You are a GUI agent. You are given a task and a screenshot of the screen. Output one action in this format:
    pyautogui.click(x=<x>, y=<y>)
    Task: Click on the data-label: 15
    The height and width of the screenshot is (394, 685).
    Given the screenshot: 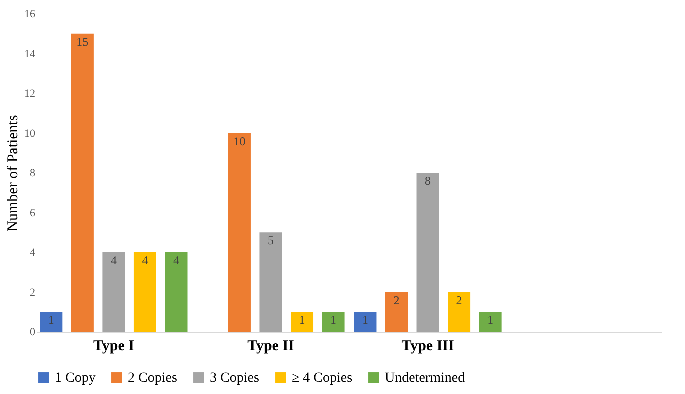 What is the action you would take?
    pyautogui.click(x=82, y=41)
    